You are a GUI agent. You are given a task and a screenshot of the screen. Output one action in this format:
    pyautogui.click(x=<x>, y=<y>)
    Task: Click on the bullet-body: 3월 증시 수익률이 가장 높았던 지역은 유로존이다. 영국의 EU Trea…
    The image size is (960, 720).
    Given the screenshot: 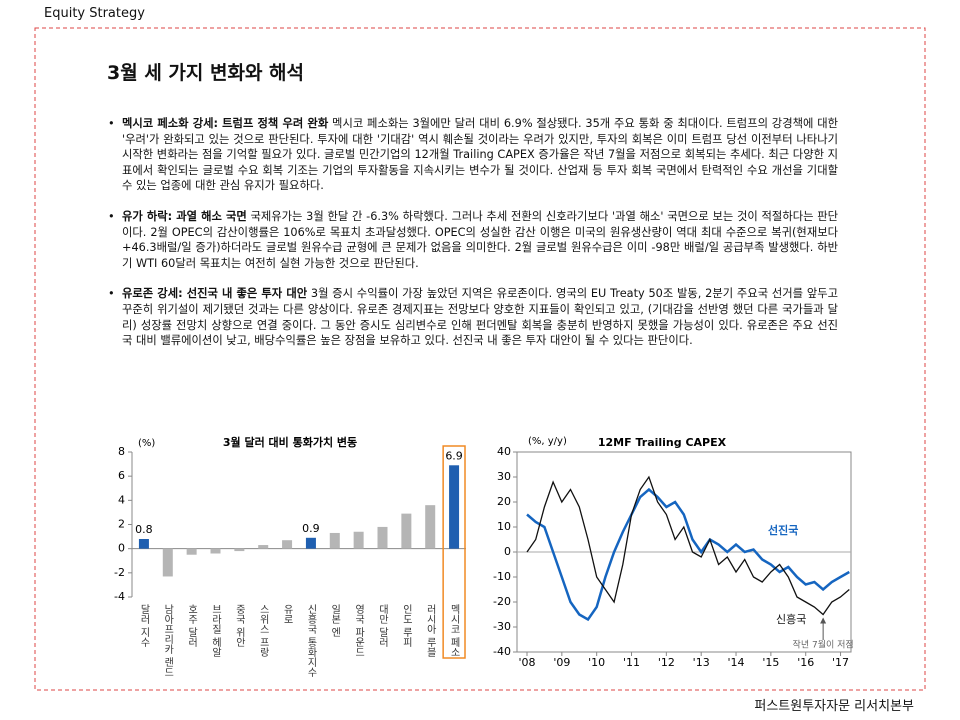 What is the action you would take?
    pyautogui.click(x=480, y=317)
    